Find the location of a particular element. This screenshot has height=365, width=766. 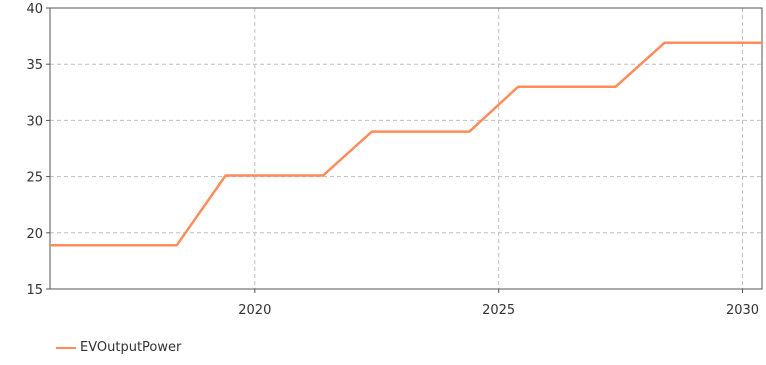

y-tick-label: 25 is located at coordinates (34, 178).